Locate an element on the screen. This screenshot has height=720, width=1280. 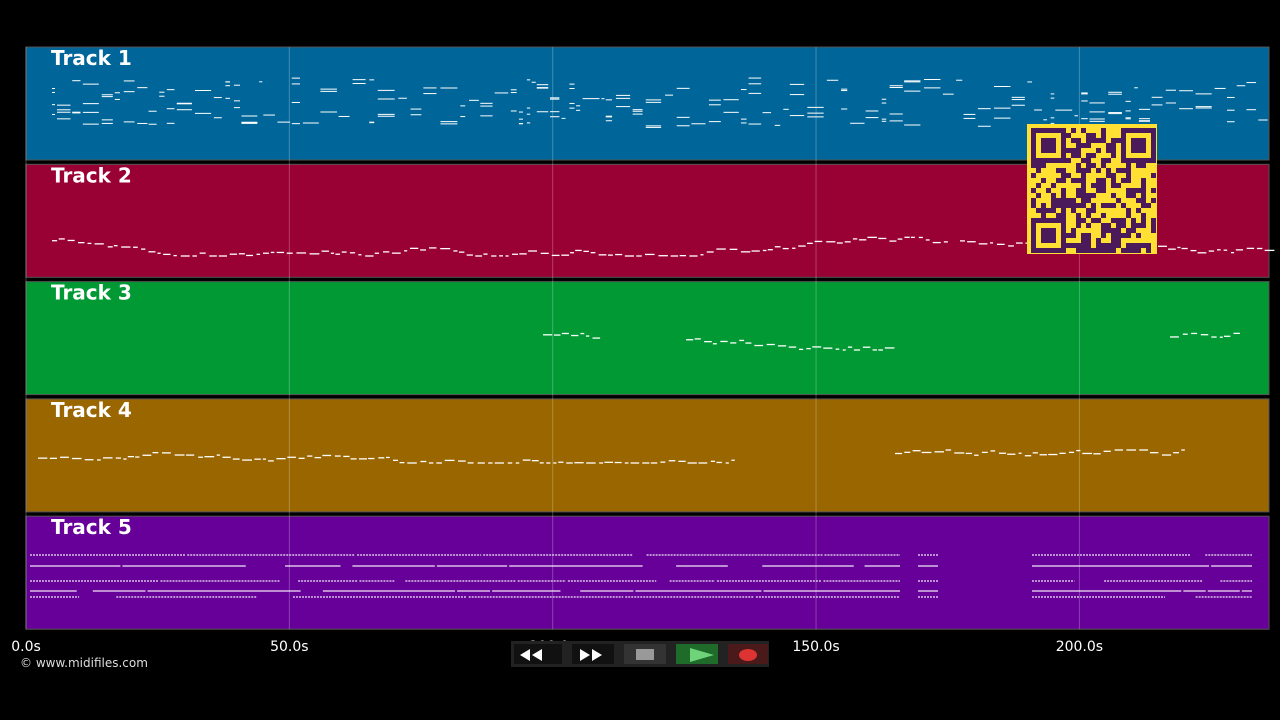
stop-icon is located at coordinates (645, 654).